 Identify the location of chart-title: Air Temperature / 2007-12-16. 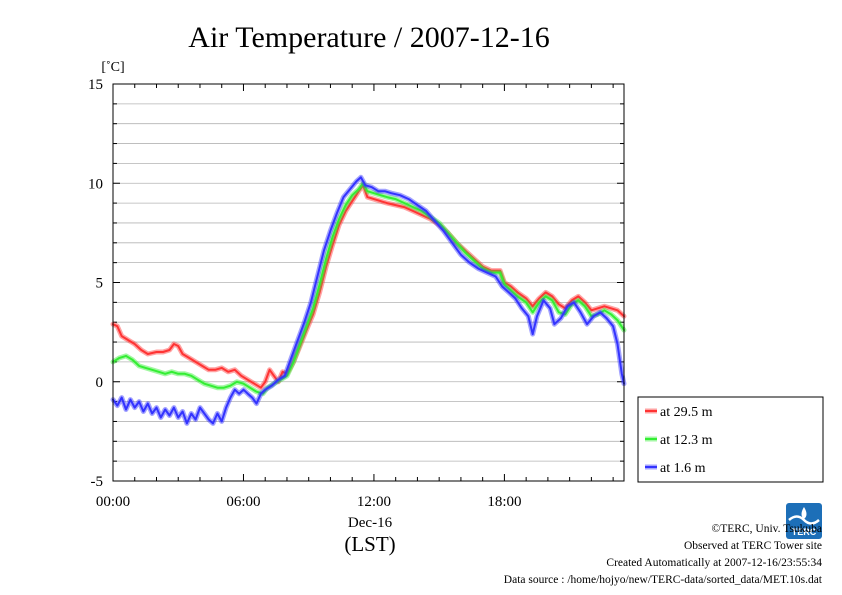
(368, 37).